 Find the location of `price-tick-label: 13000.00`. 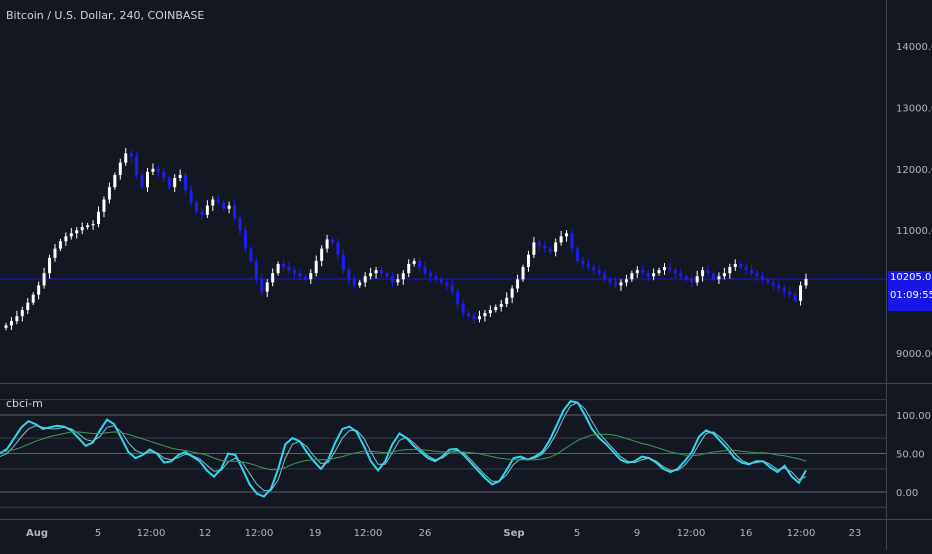

price-tick-label: 13000.00 is located at coordinates (914, 108).